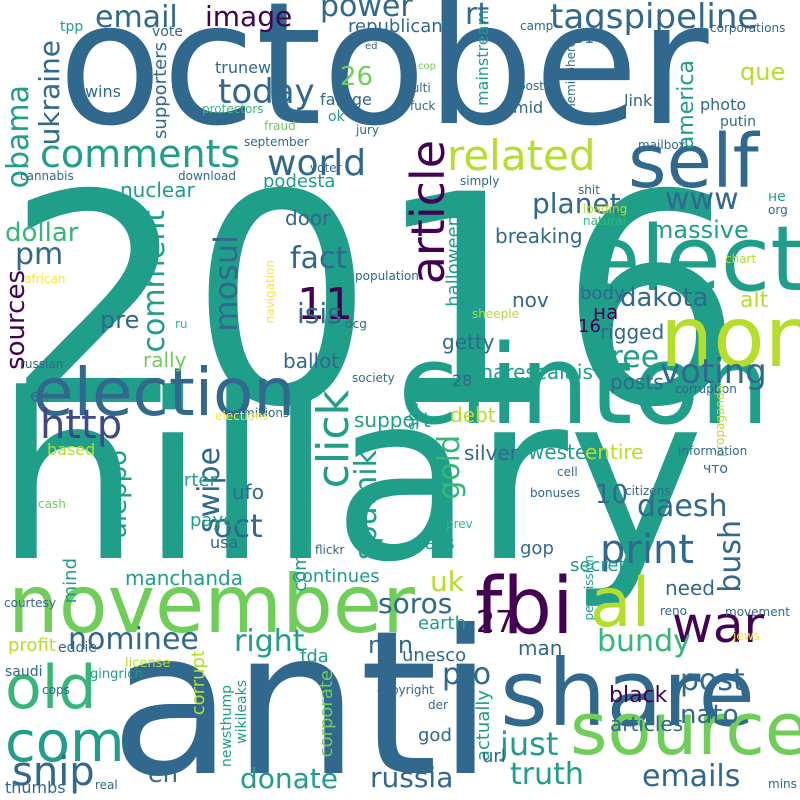  What do you see at coordinates (415, 603) in the screenshot?
I see `word: soros` at bounding box center [415, 603].